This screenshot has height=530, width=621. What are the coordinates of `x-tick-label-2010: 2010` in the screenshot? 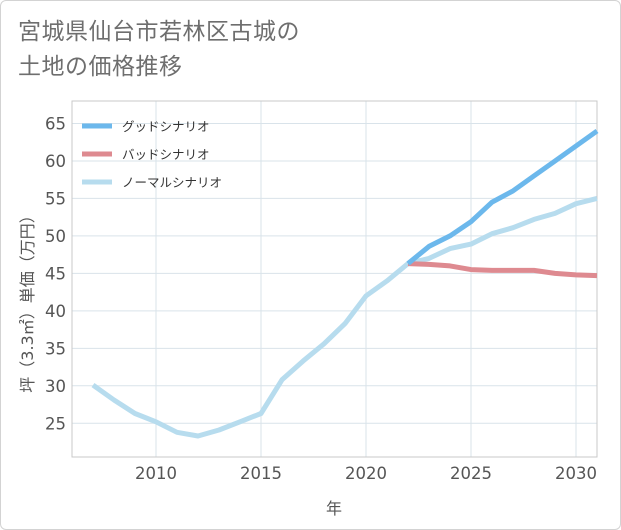 It's located at (156, 473).